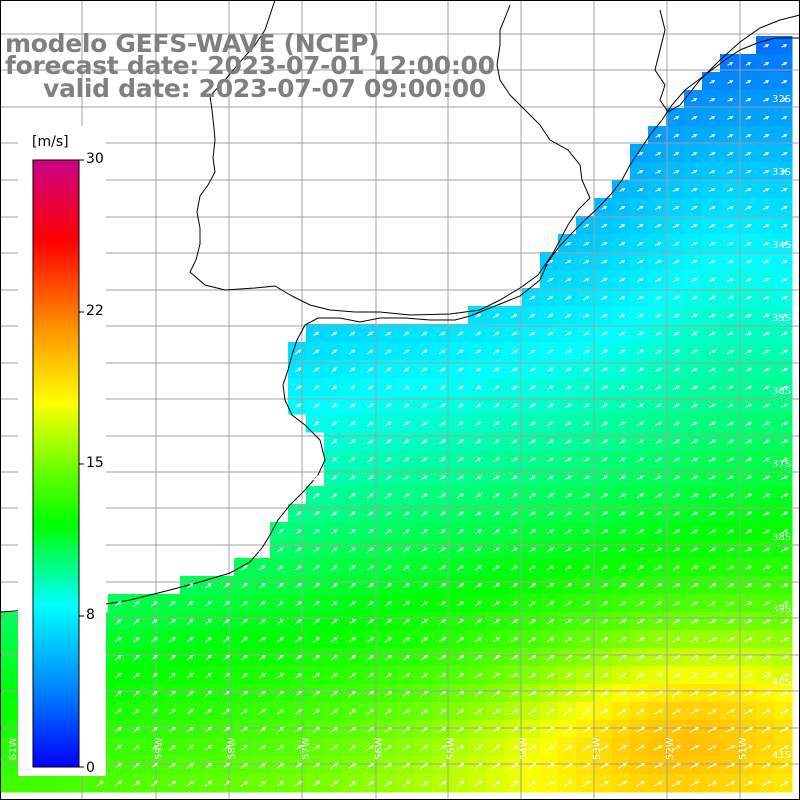 Image resolution: width=800 pixels, height=800 pixels. What do you see at coordinates (524, 748) in the screenshot?
I see `lon-label-54W: 54W` at bounding box center [524, 748].